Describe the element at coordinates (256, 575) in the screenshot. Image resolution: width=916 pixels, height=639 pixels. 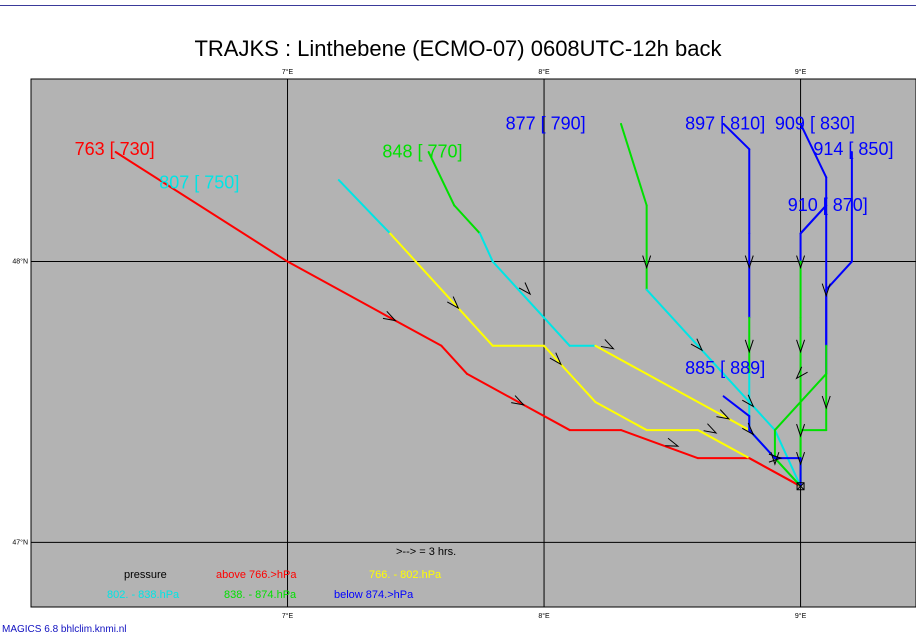
I see `legend-entry: above 766.>hPa` at that location.